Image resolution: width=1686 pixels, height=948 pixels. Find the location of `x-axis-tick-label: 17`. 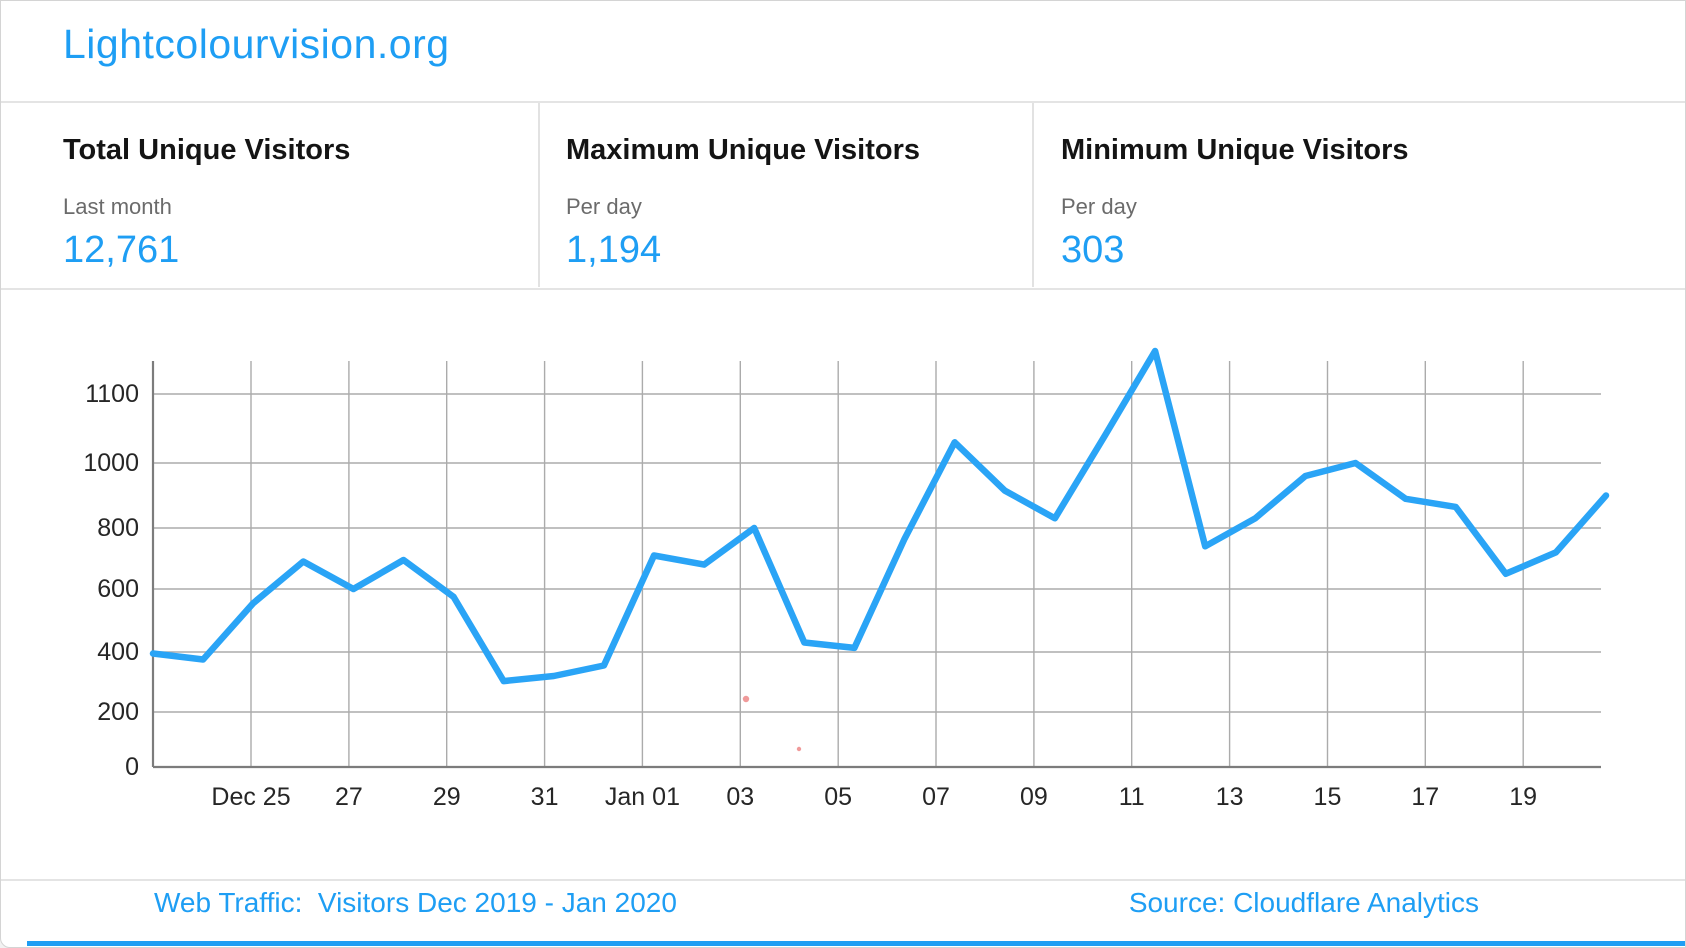

x-axis-tick-label: 17 is located at coordinates (1425, 797).